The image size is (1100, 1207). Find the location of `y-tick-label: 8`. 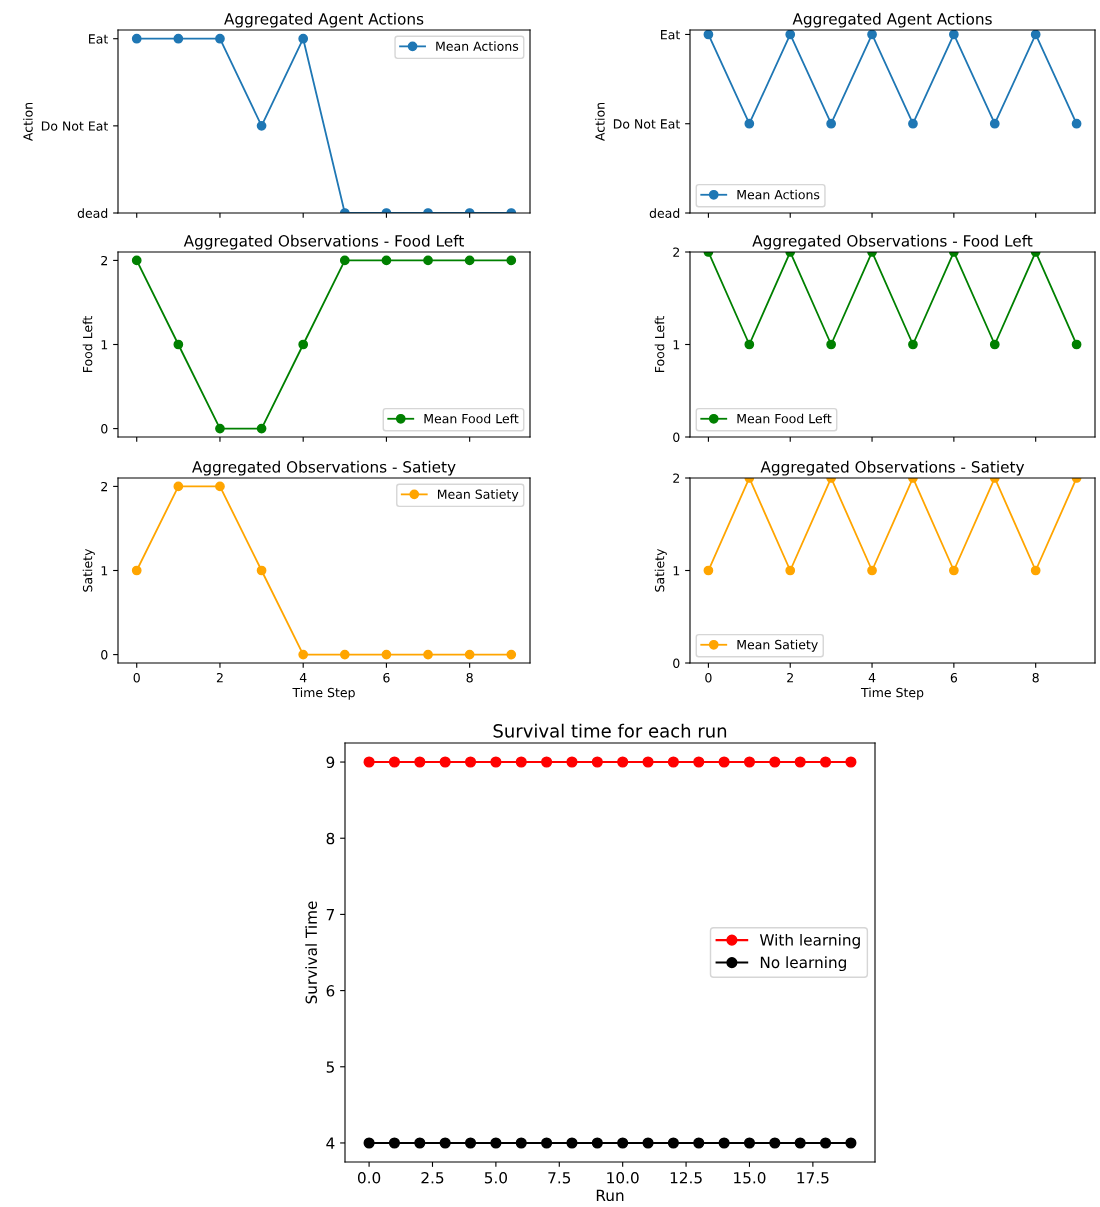

y-tick-label: 8 is located at coordinates (330, 838).